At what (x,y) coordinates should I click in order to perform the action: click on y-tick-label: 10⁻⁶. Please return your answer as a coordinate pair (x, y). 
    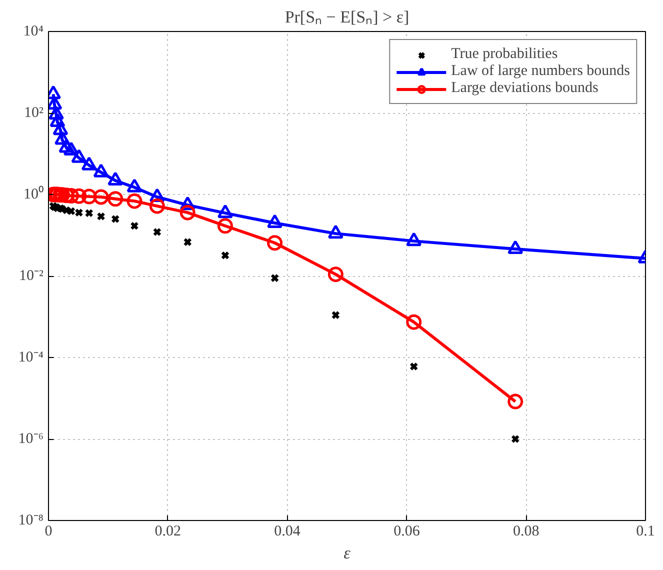
    Looking at the image, I should click on (31, 439).